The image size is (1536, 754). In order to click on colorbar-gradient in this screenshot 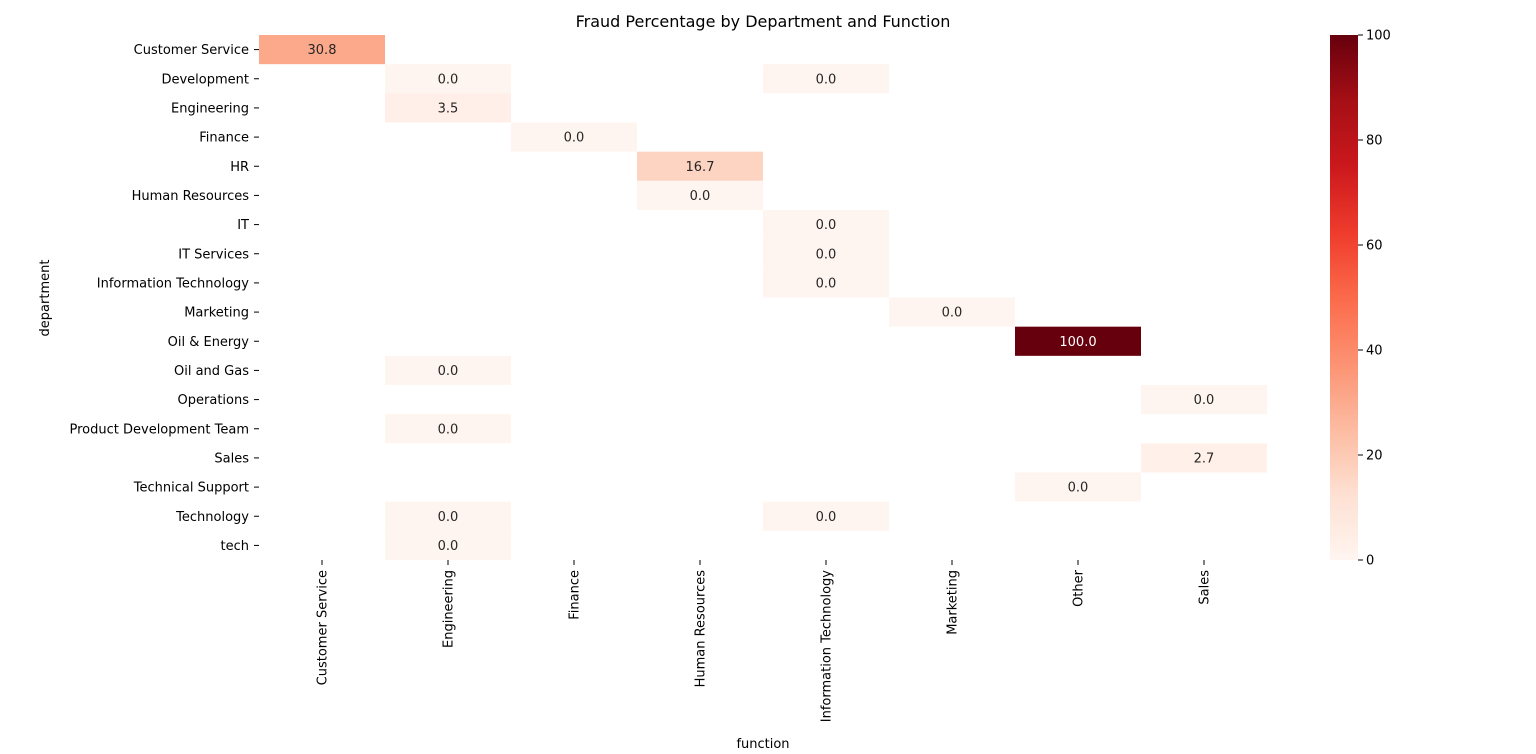, I will do `click(1344, 297)`.